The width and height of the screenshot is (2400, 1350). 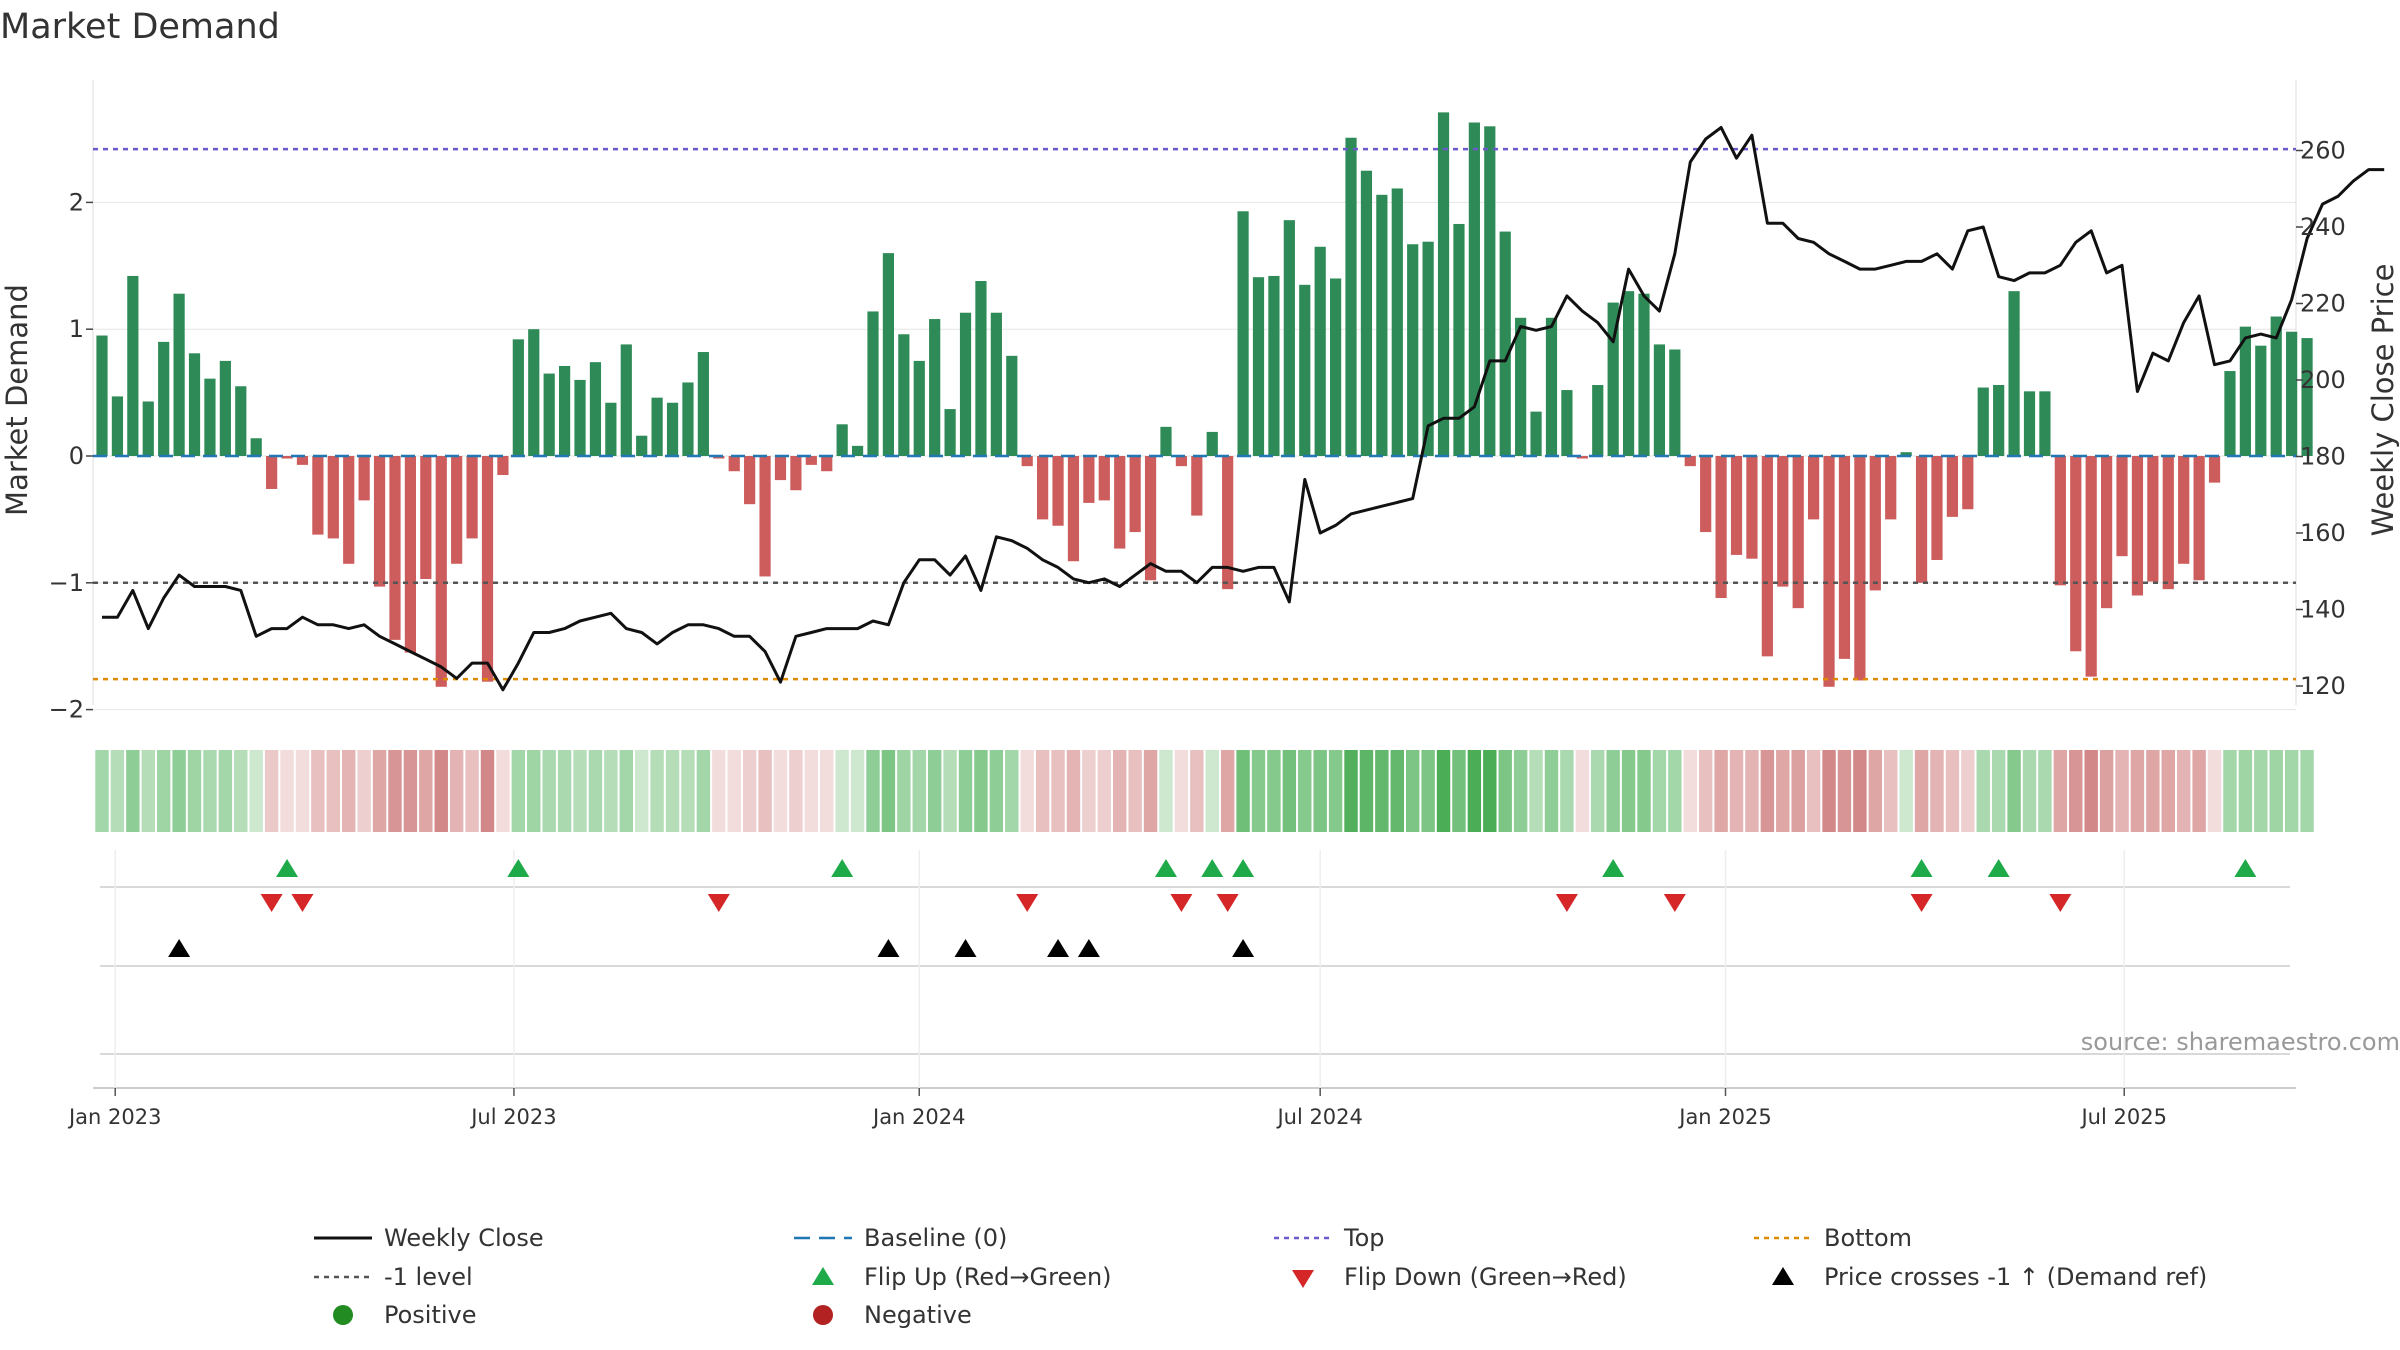 What do you see at coordinates (1868, 1238) in the screenshot?
I see `legend-label: Bottom` at bounding box center [1868, 1238].